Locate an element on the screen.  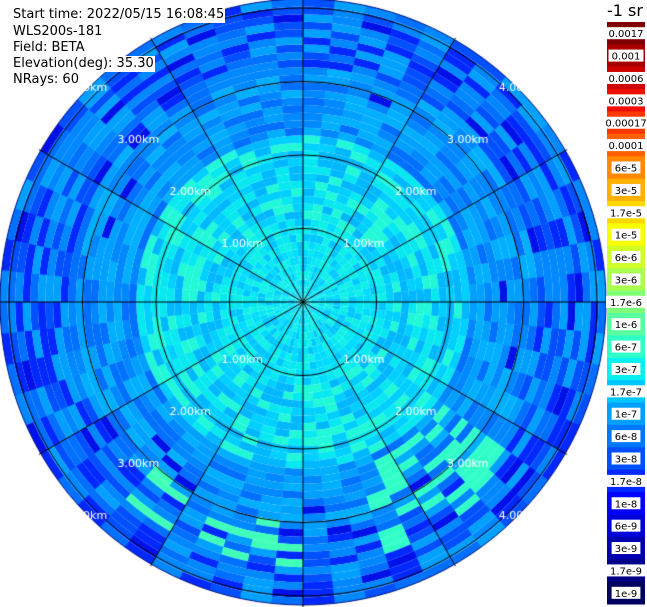
colorbar-label: 3e-8 is located at coordinates (626, 460).